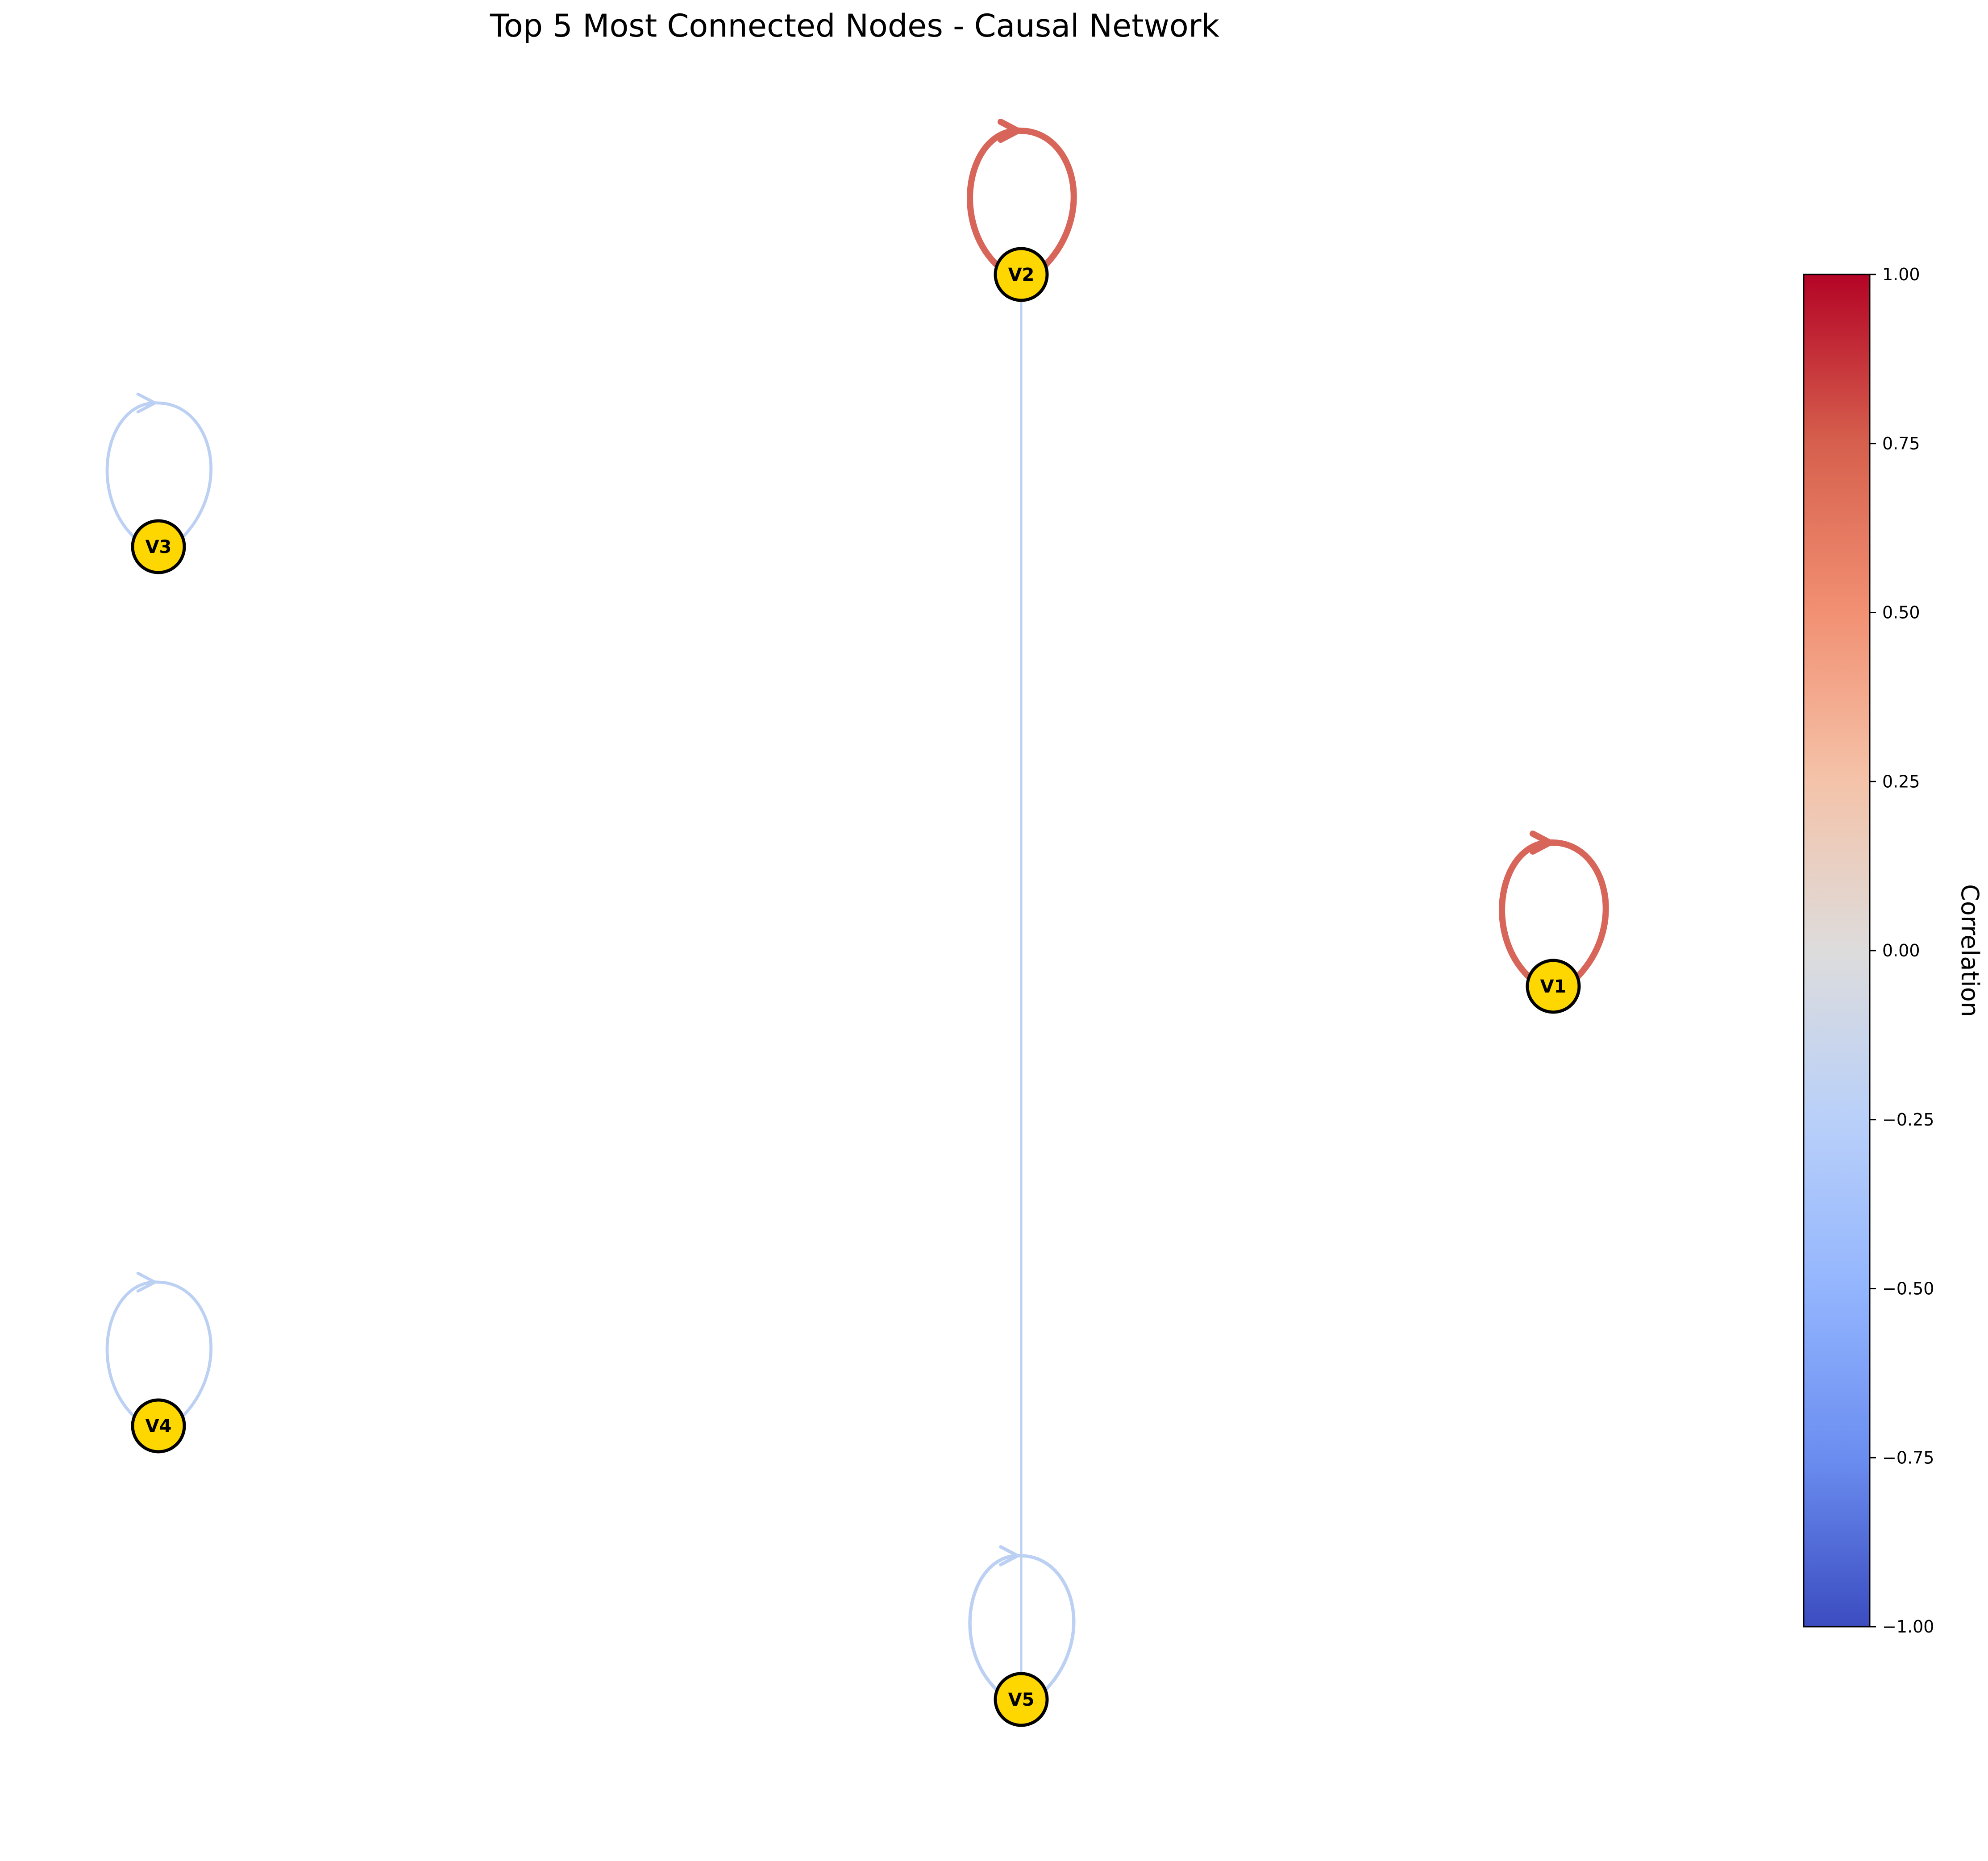  Describe the element at coordinates (1009, 131) in the screenshot. I see `self-loop-arrowhead-V2` at that location.